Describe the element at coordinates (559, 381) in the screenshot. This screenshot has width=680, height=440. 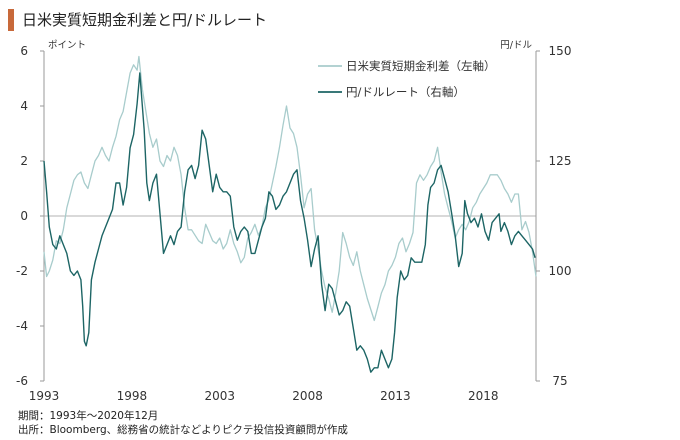
I see `right-tick-label: 75` at that location.